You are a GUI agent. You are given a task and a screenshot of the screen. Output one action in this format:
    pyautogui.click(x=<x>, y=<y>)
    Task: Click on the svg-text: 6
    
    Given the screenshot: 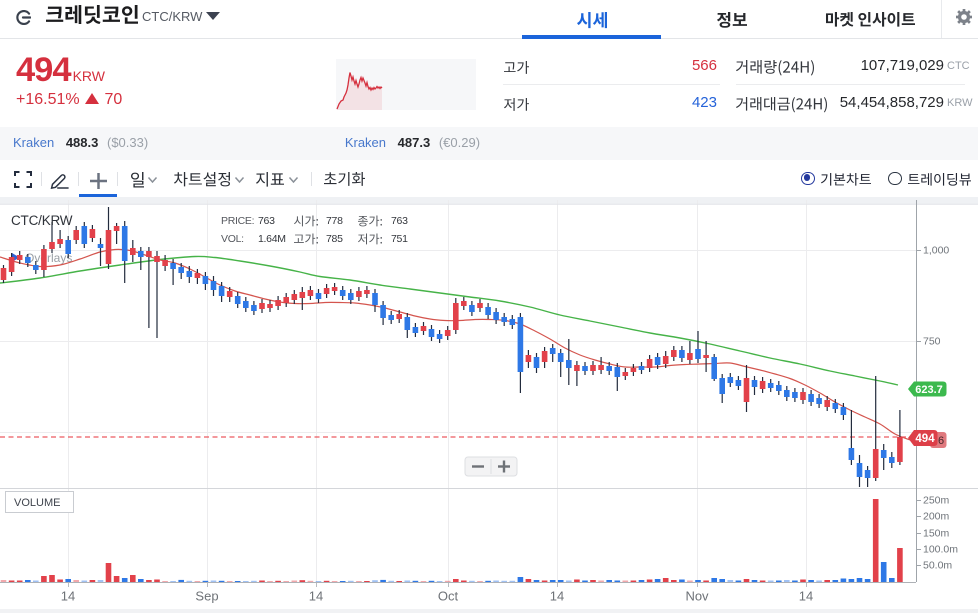 What is the action you would take?
    pyautogui.click(x=941, y=441)
    